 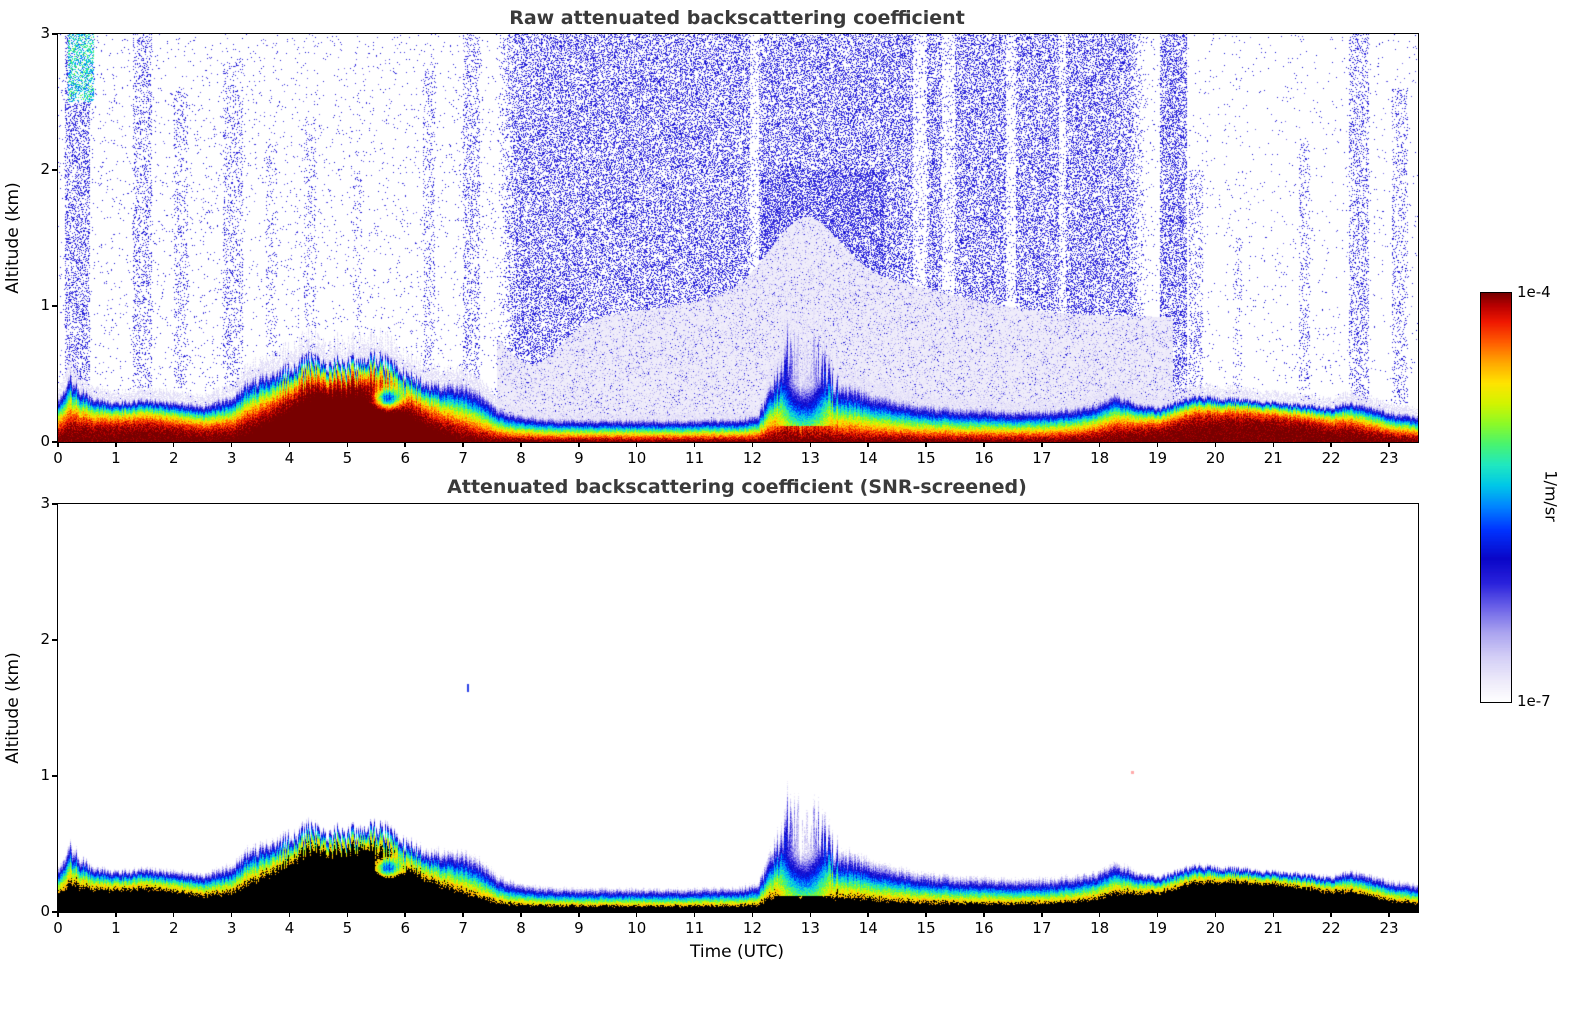 I want to click on x-tick-label: 17, so click(x=1042, y=928).